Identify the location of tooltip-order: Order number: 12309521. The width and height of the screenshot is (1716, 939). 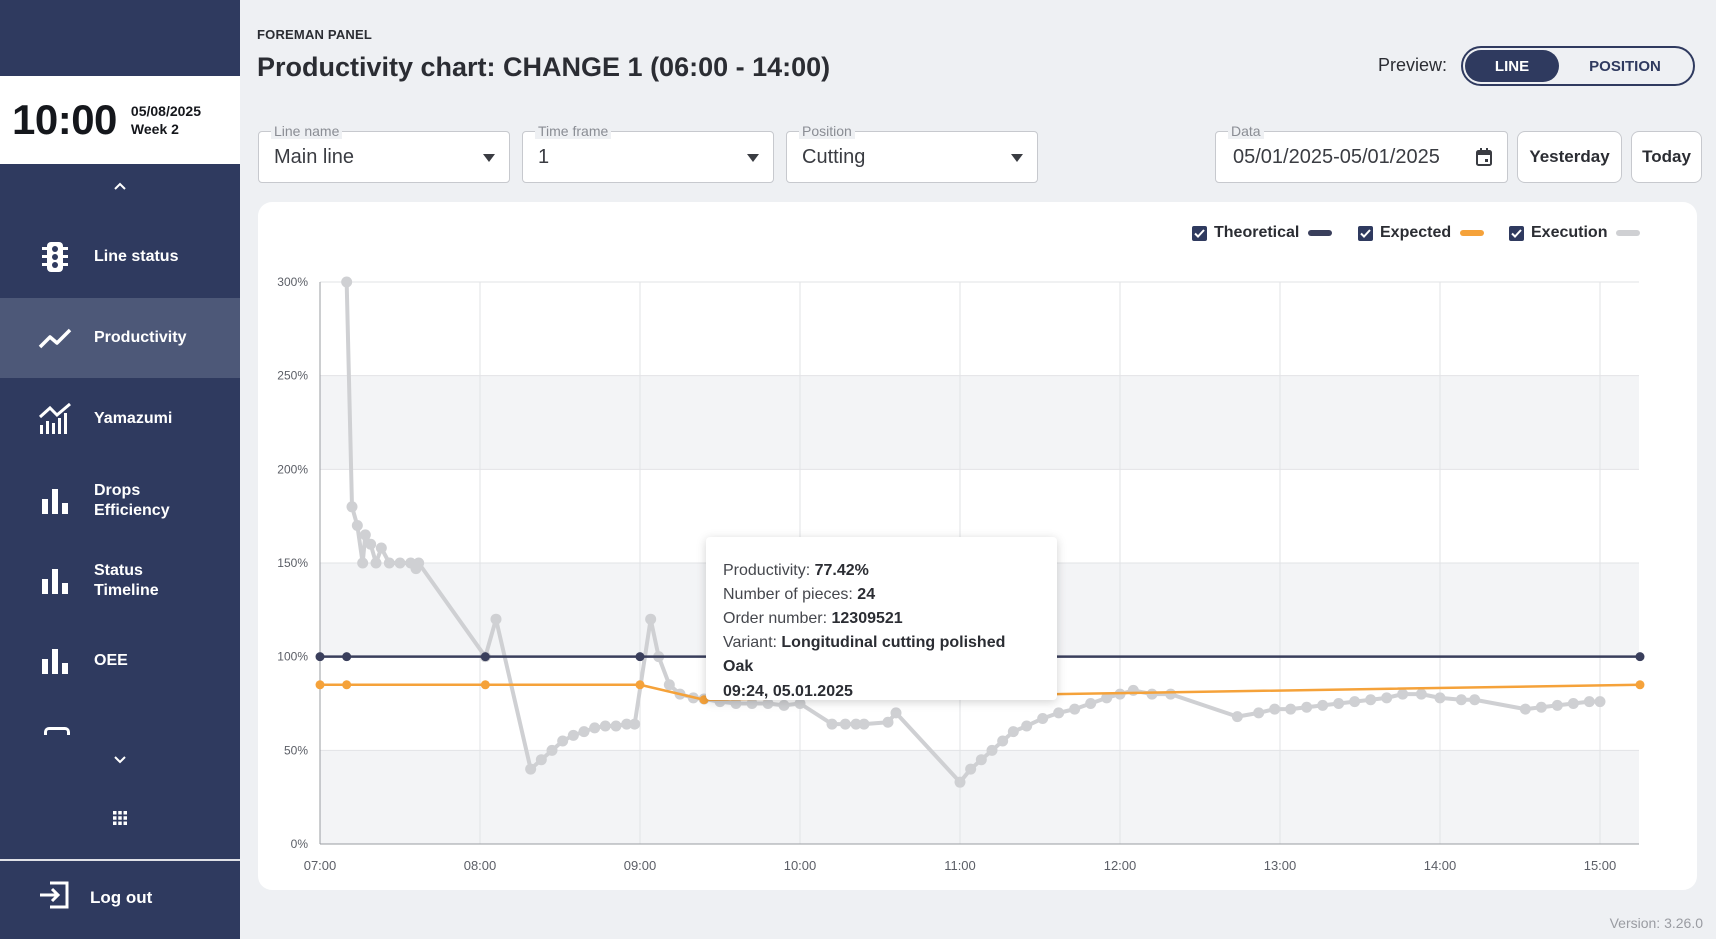
(881, 619).